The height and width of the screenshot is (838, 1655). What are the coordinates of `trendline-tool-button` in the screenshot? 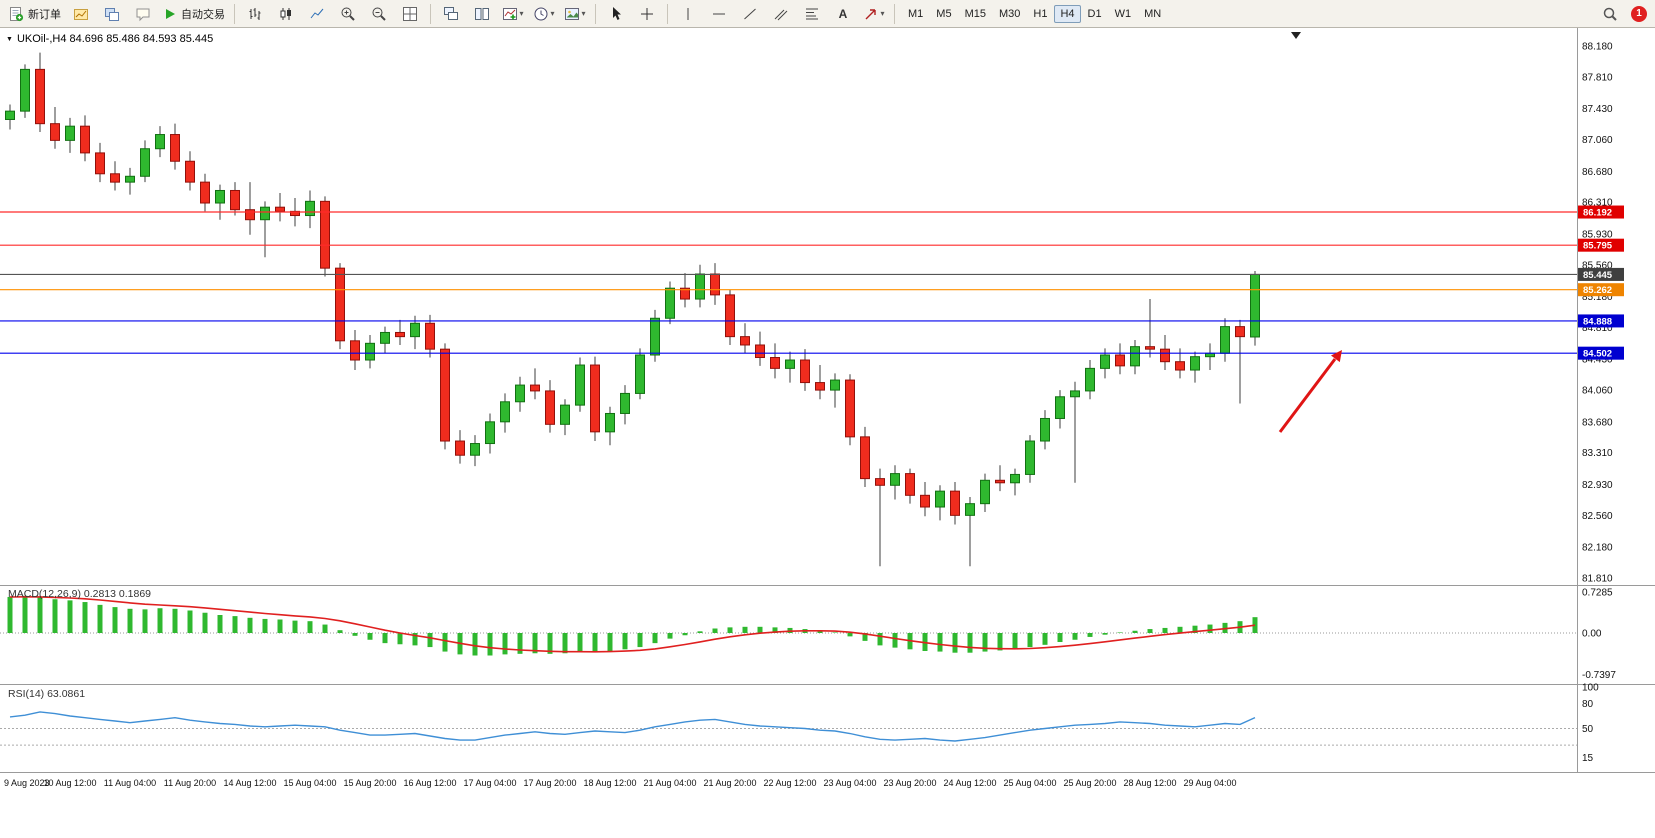 It's located at (750, 14).